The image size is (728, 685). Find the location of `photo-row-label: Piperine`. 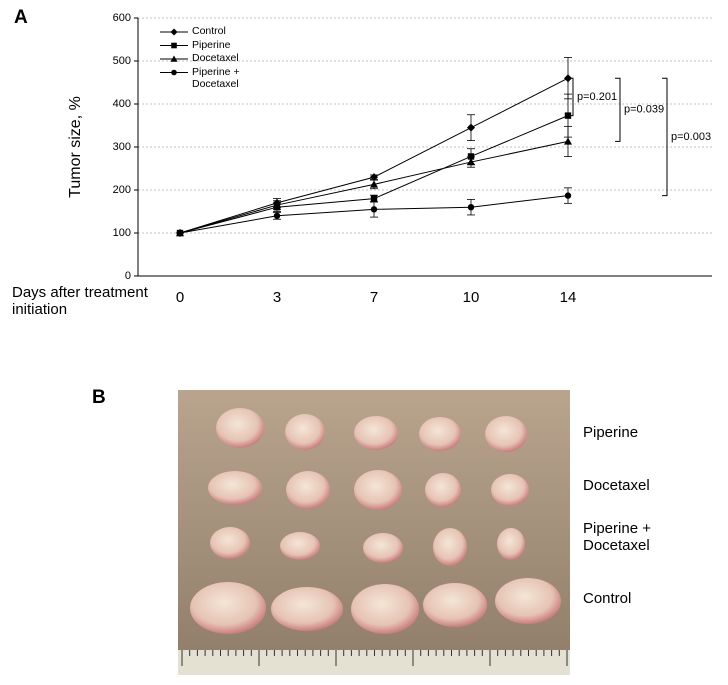

photo-row-label: Piperine is located at coordinates (611, 432).